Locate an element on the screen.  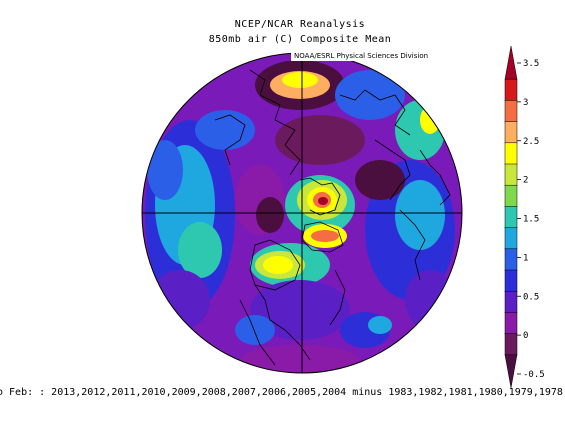
colorbar-tick-label: 0.5 is located at coordinates (531, 297).